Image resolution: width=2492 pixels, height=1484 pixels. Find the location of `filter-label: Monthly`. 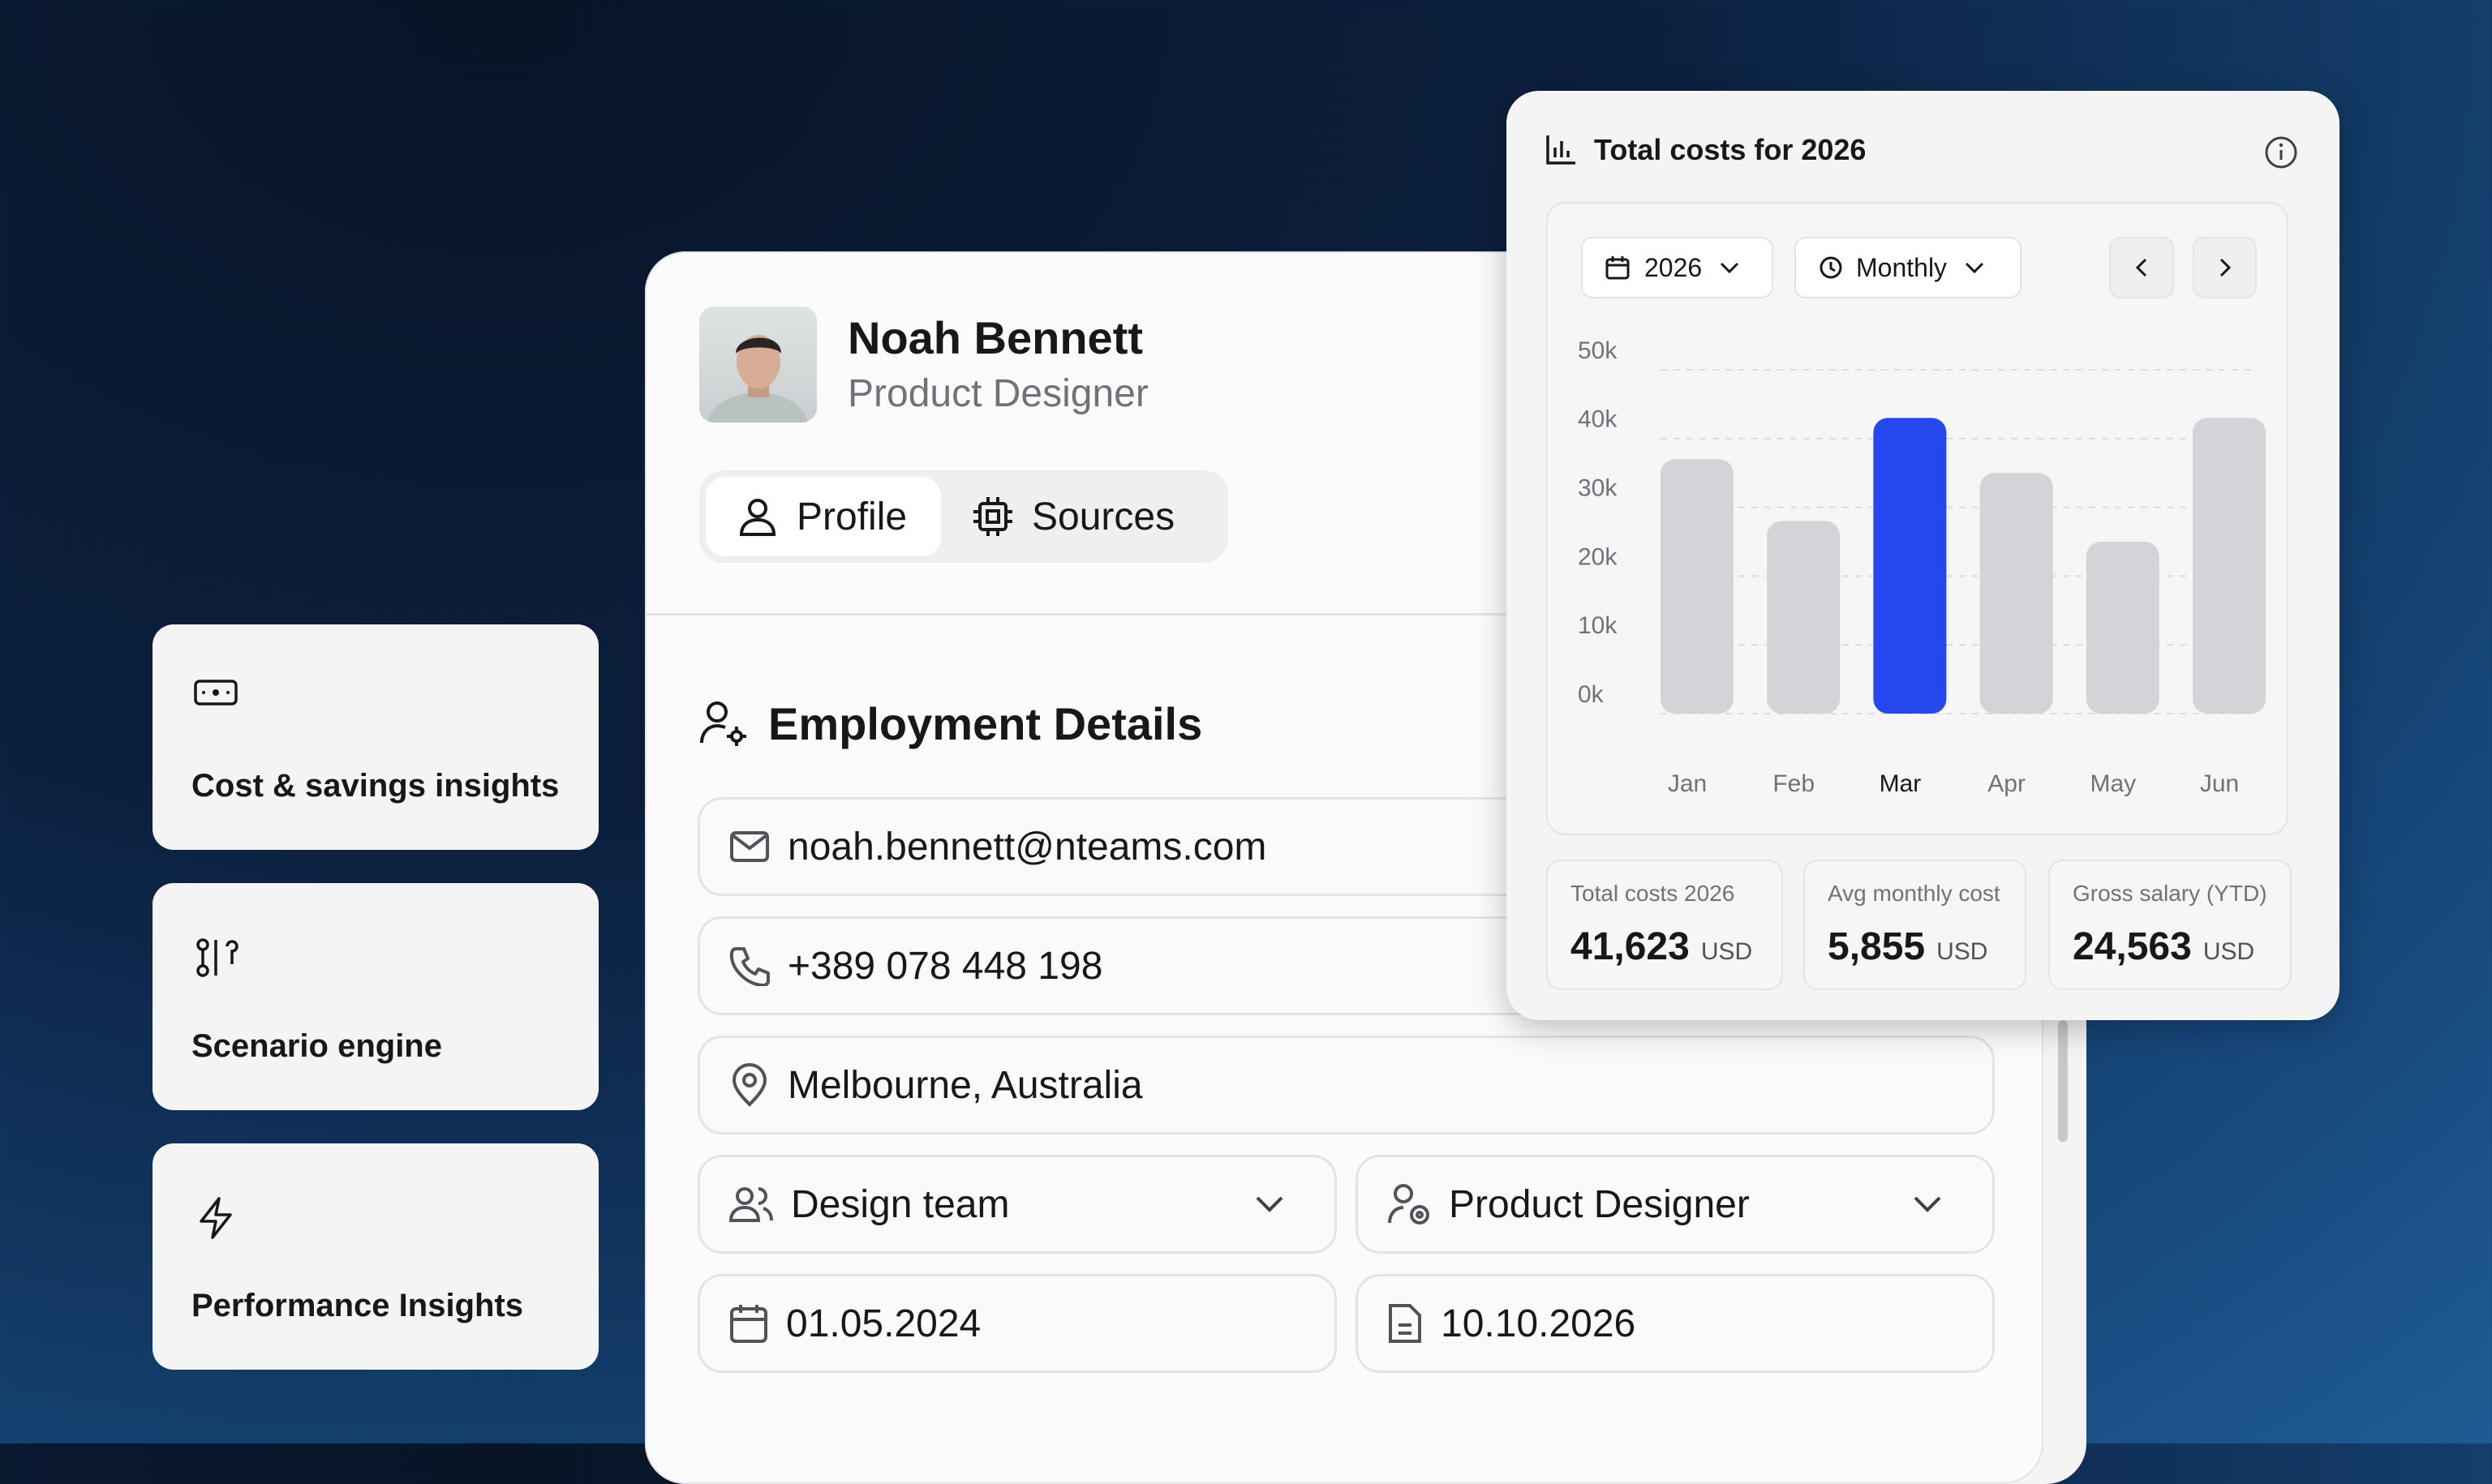

filter-label: Monthly is located at coordinates (1902, 267).